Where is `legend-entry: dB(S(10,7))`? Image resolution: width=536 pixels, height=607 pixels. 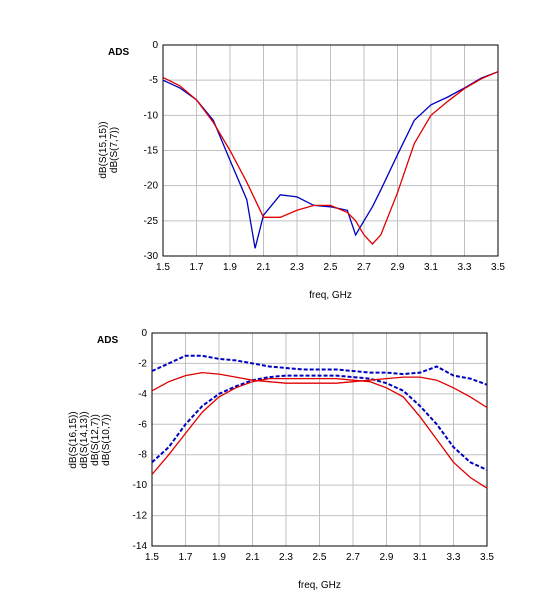
legend-entry: dB(S(10,7)) is located at coordinates (106, 440).